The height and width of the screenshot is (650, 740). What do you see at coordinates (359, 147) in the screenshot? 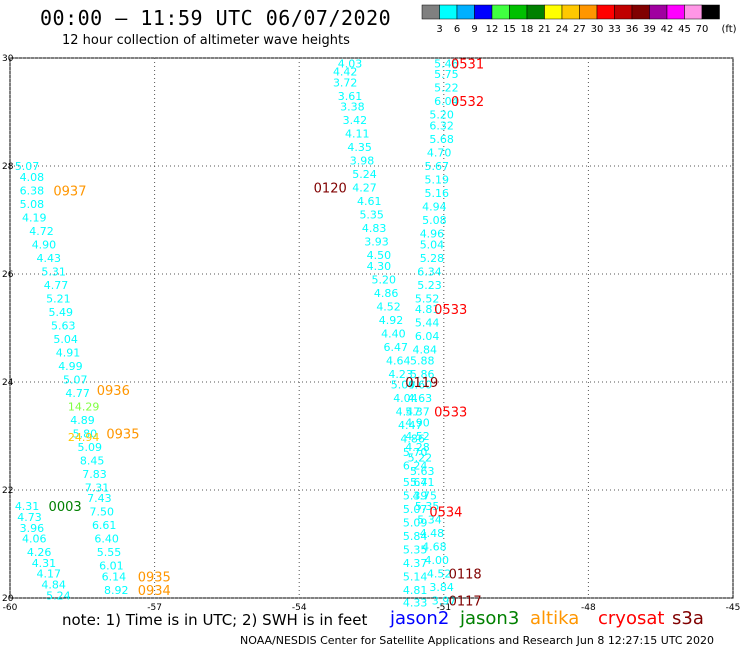
I see `wave-height-point: 4.35` at bounding box center [359, 147].